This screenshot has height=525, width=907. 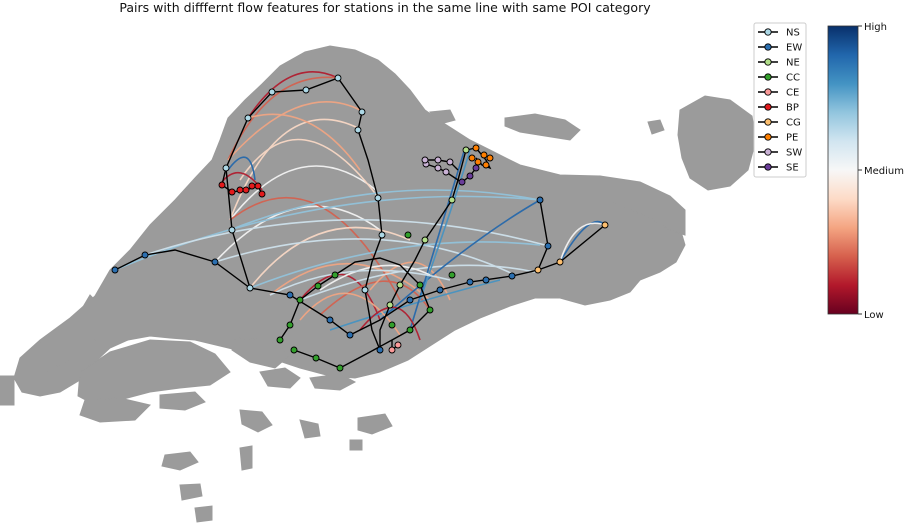 What do you see at coordinates (779, 123) in the screenshot?
I see `legend-item-cg: CG` at bounding box center [779, 123].